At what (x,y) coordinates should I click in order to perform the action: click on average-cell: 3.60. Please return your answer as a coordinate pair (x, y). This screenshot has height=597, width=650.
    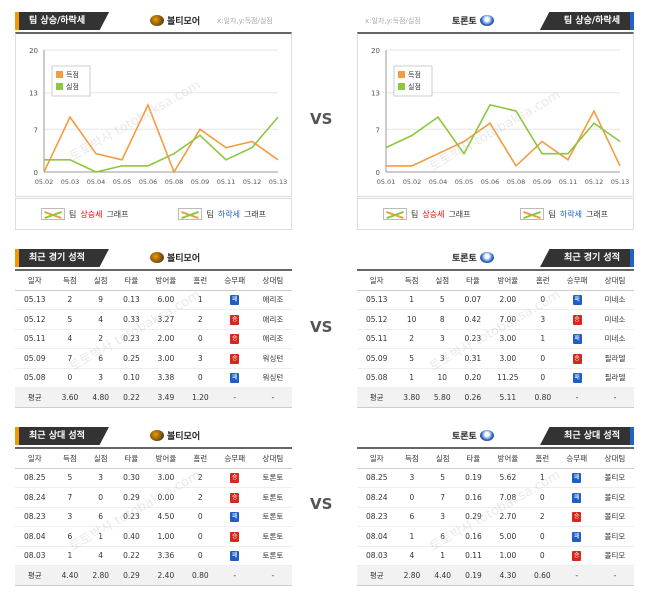
    Looking at the image, I should click on (70, 397).